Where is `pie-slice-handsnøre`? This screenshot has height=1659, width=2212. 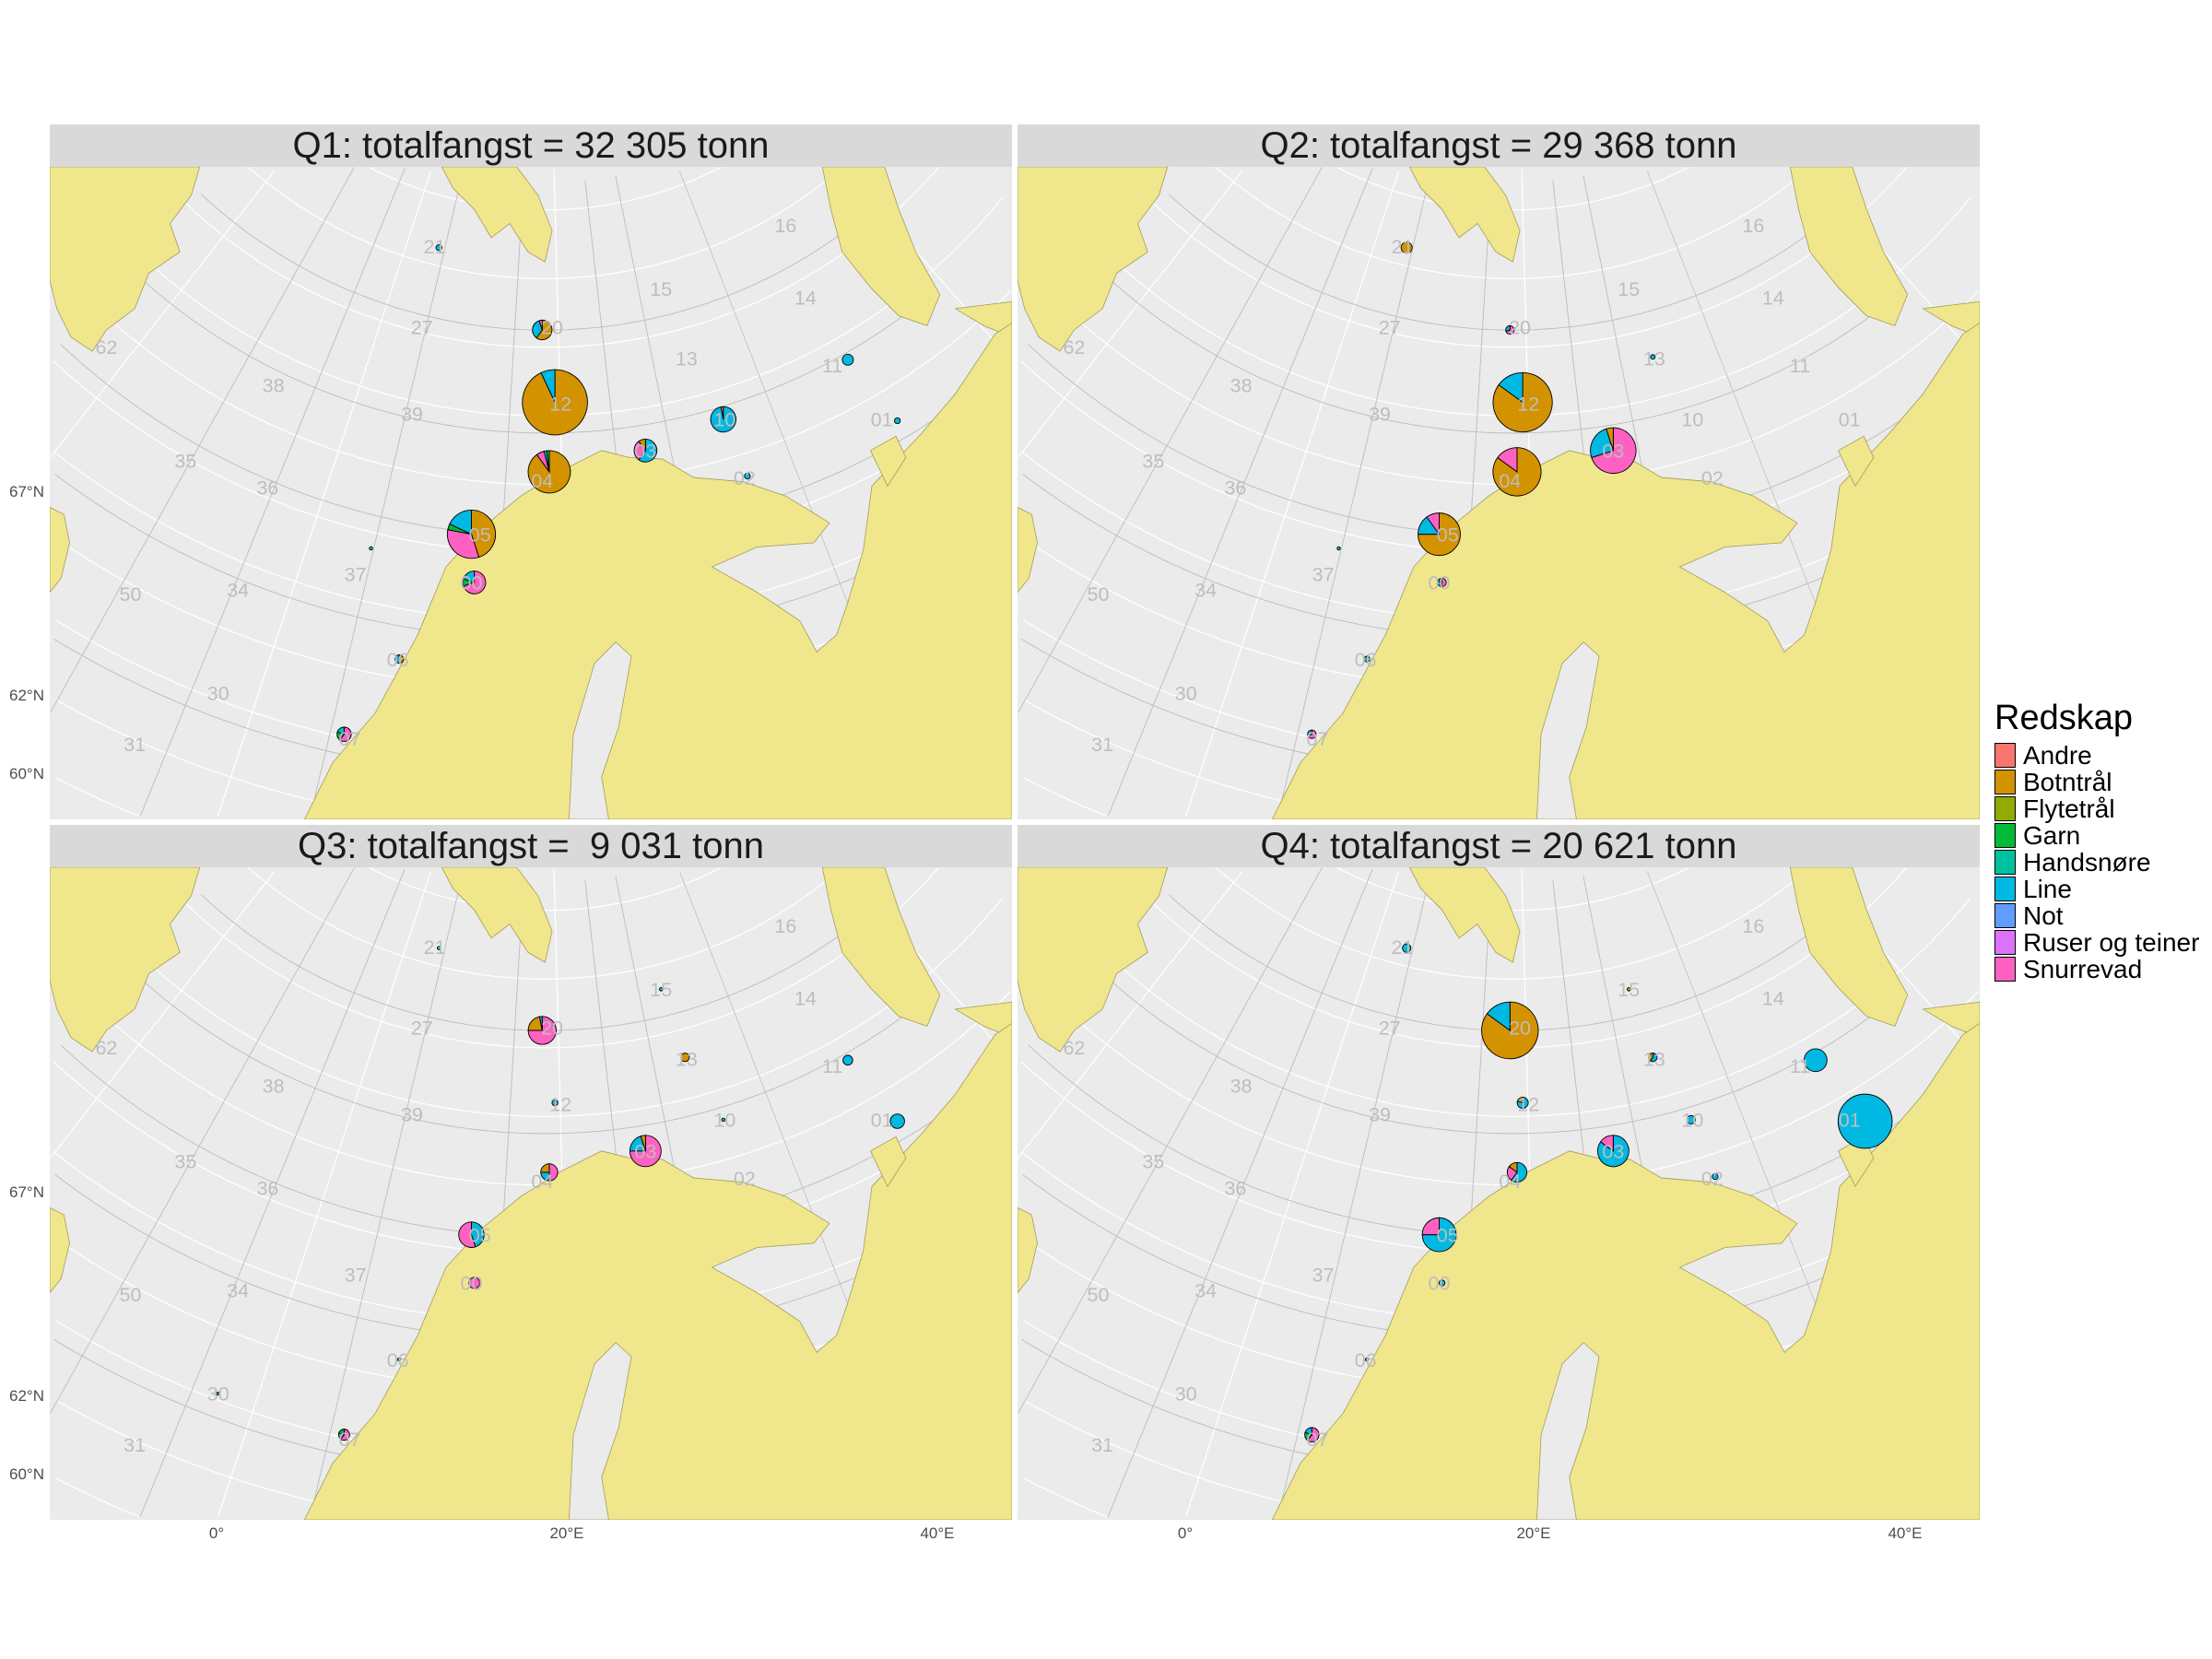
pie-slice-handsnøre is located at coordinates (1365, 659).